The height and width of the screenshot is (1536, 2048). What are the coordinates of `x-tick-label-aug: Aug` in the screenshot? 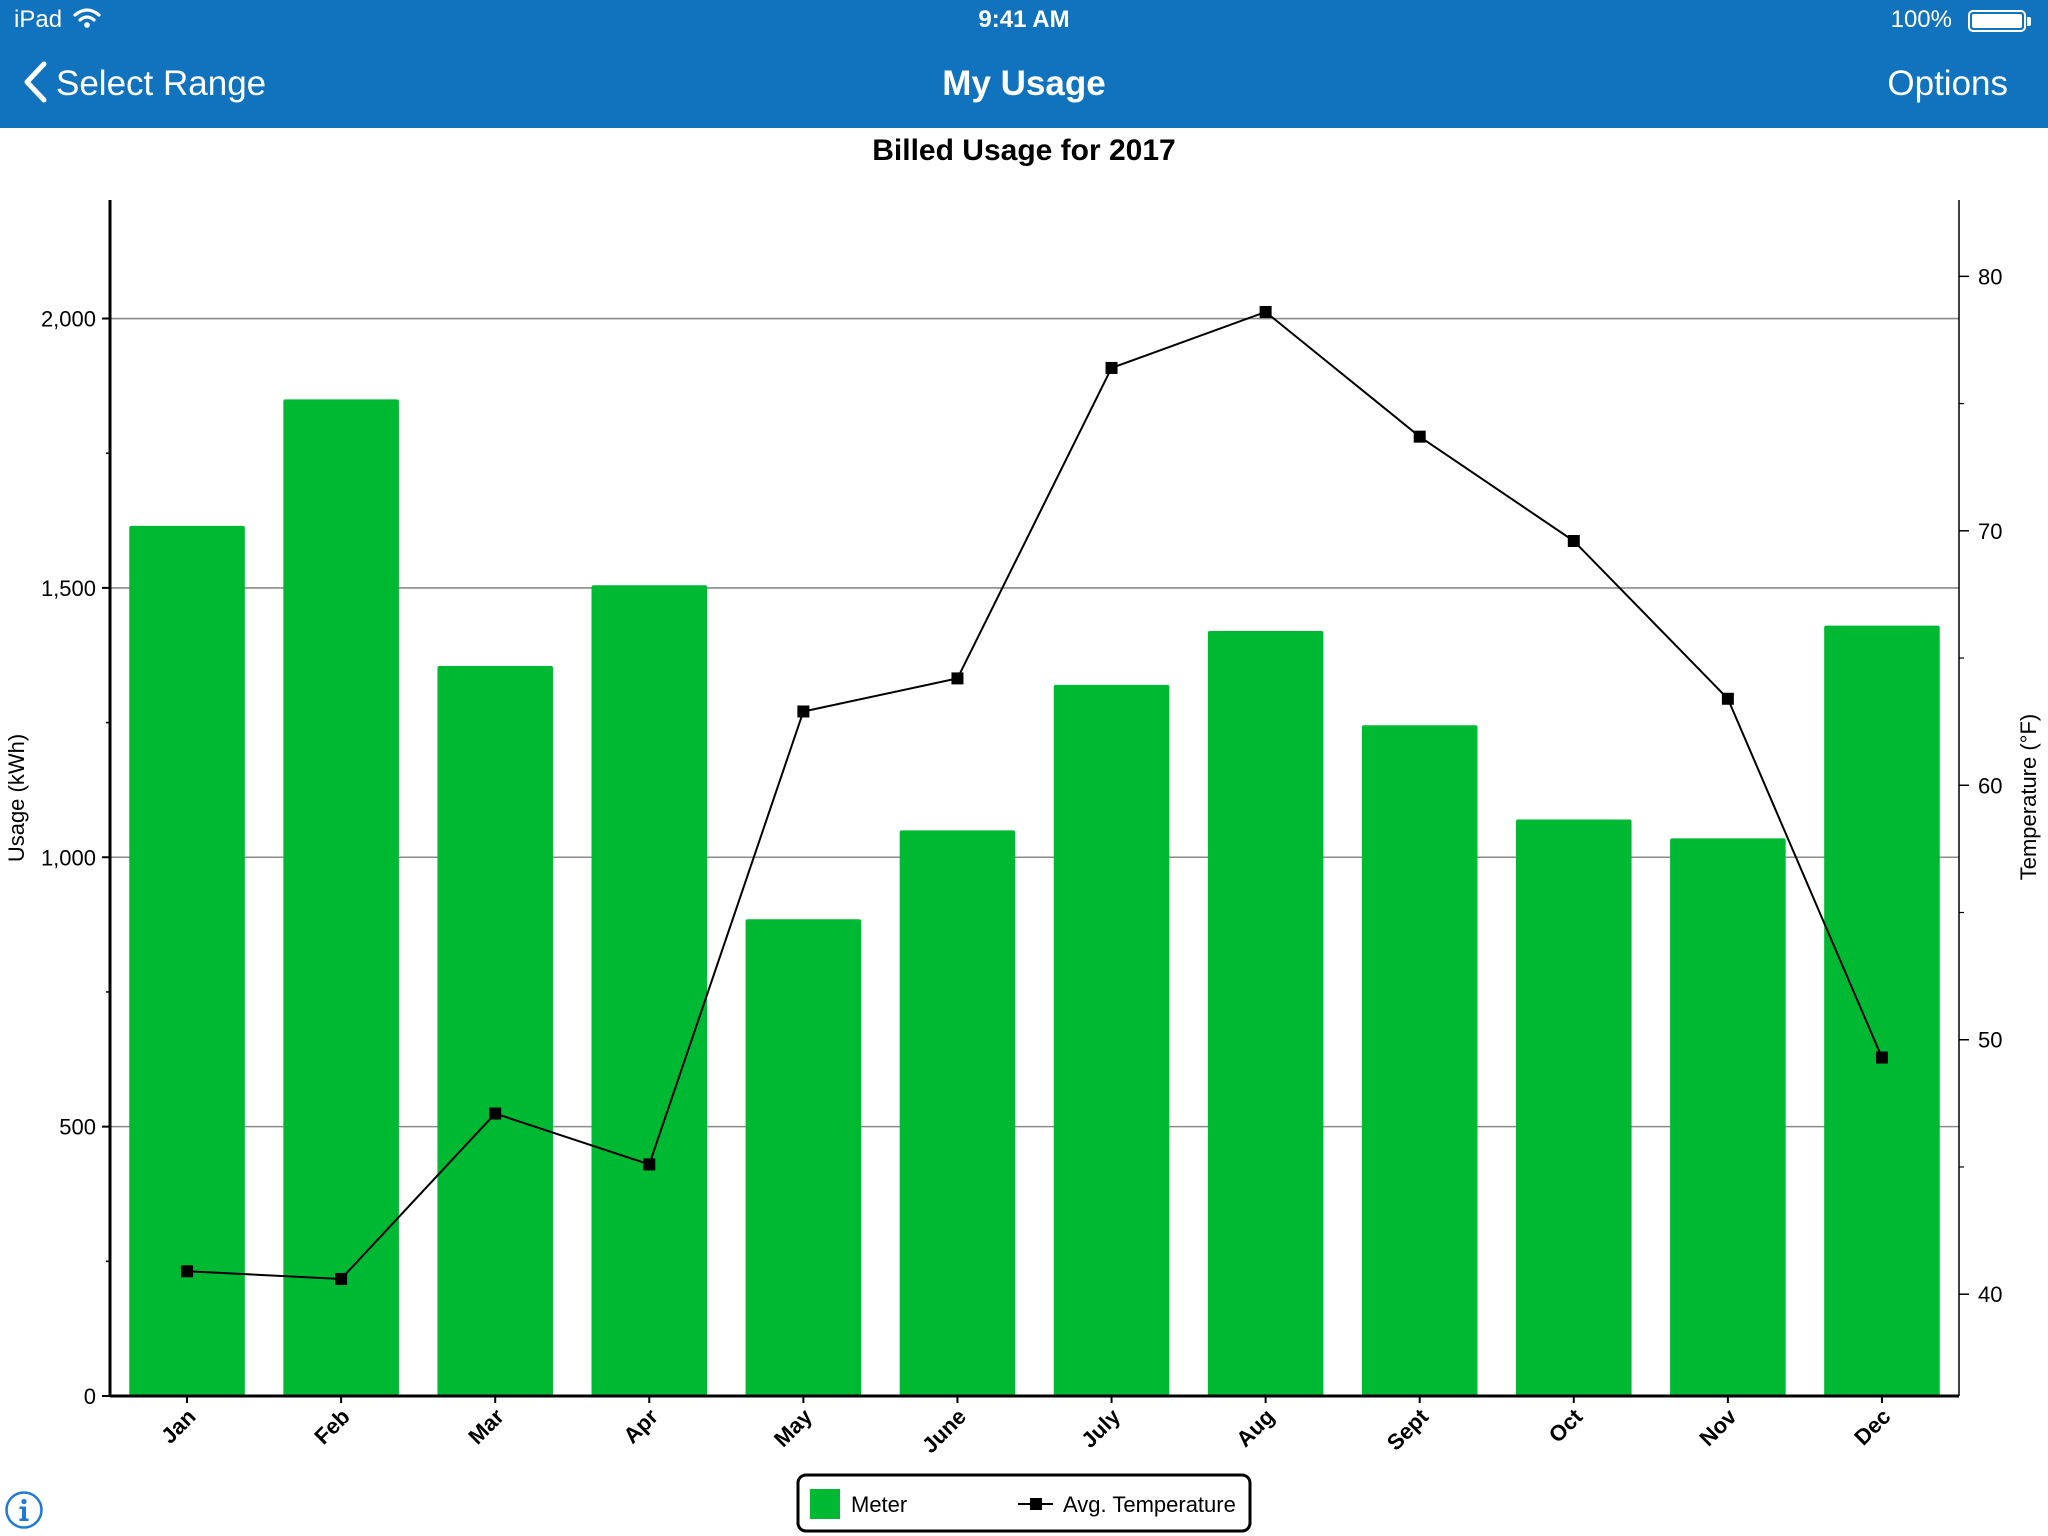 It's located at (1255, 1428).